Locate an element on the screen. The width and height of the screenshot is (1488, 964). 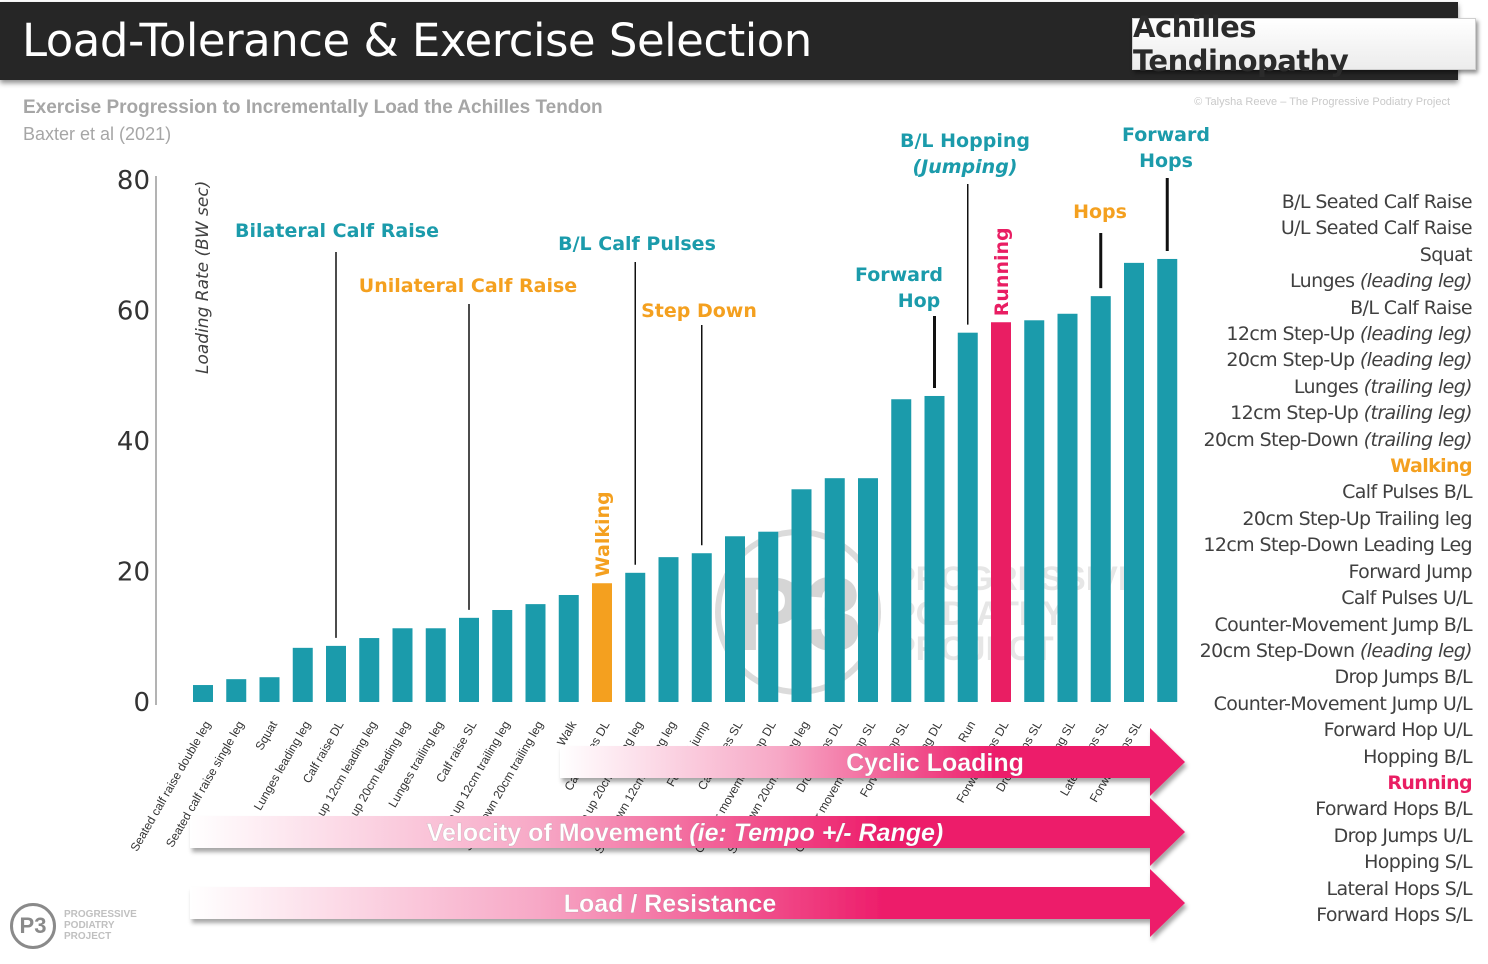
y-tick-label: 60 is located at coordinates (133, 312).